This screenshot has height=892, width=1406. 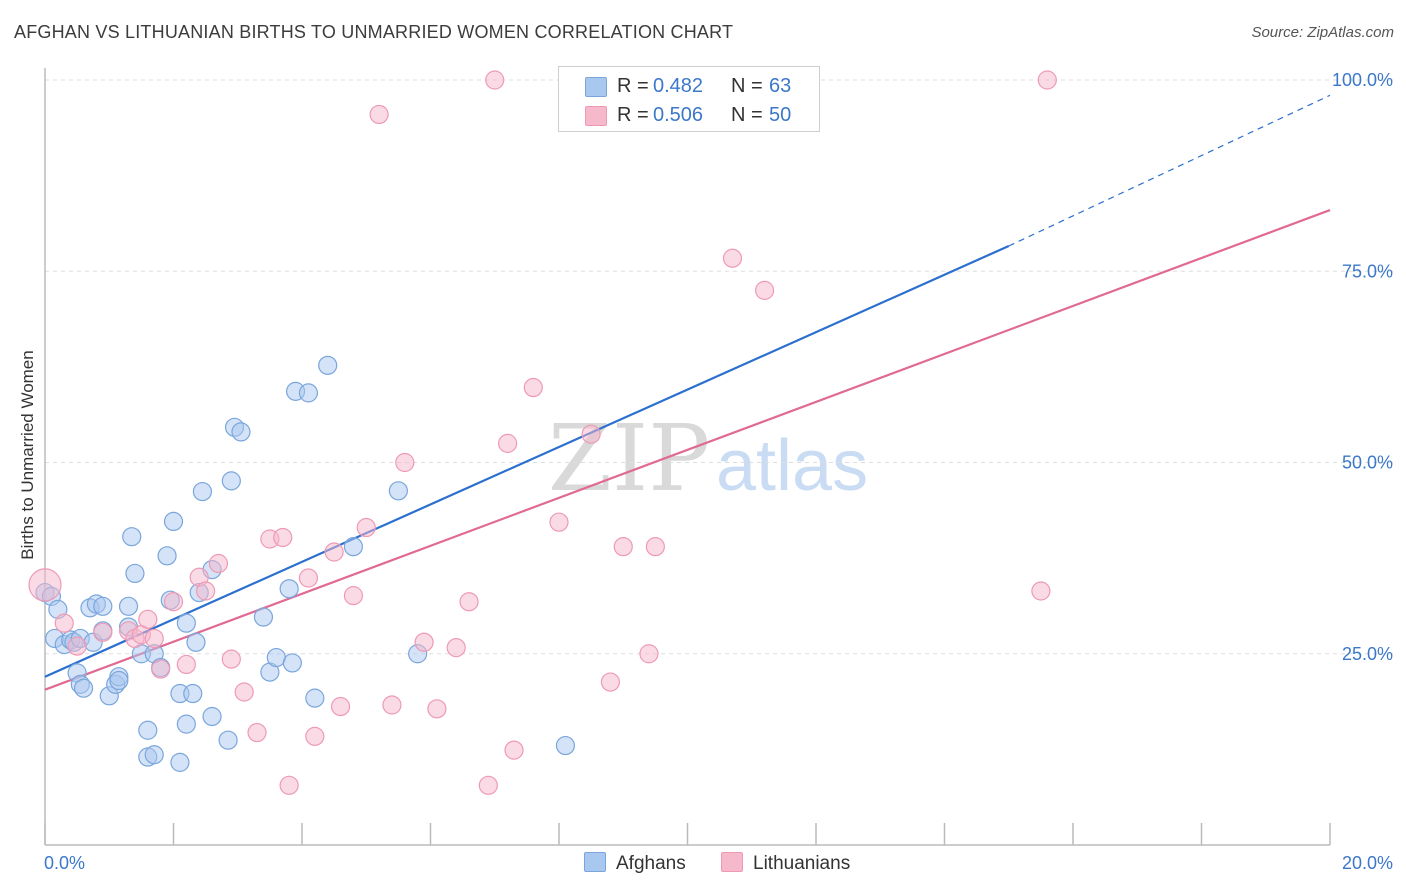 I want to click on legend-r-value: 0.506, so click(x=678, y=115).